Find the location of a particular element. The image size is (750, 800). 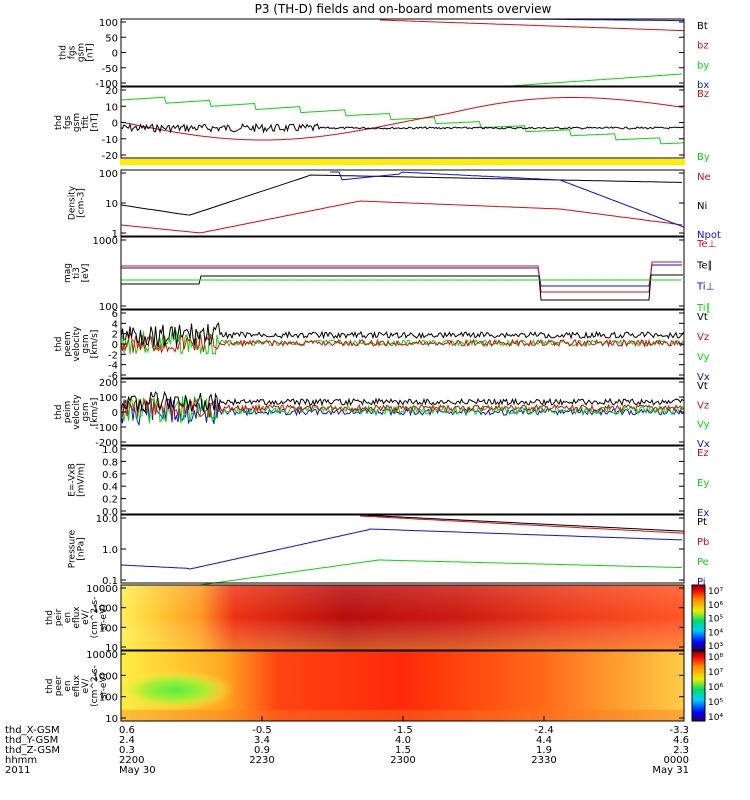

xaxis-tick-date: May 30 is located at coordinates (137, 770).